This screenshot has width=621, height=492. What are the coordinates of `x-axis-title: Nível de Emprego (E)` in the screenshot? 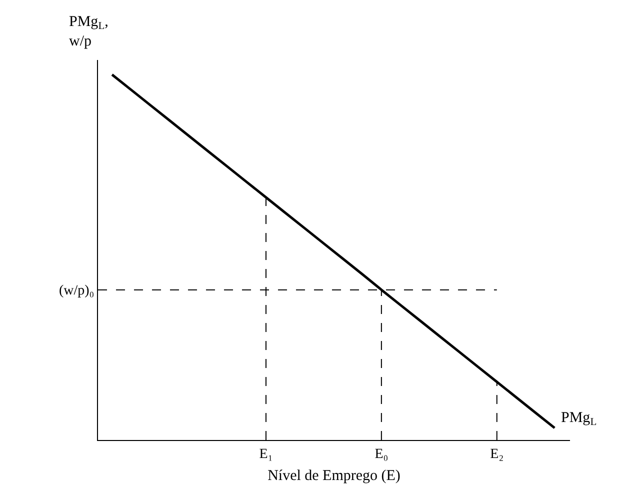 It's located at (334, 476).